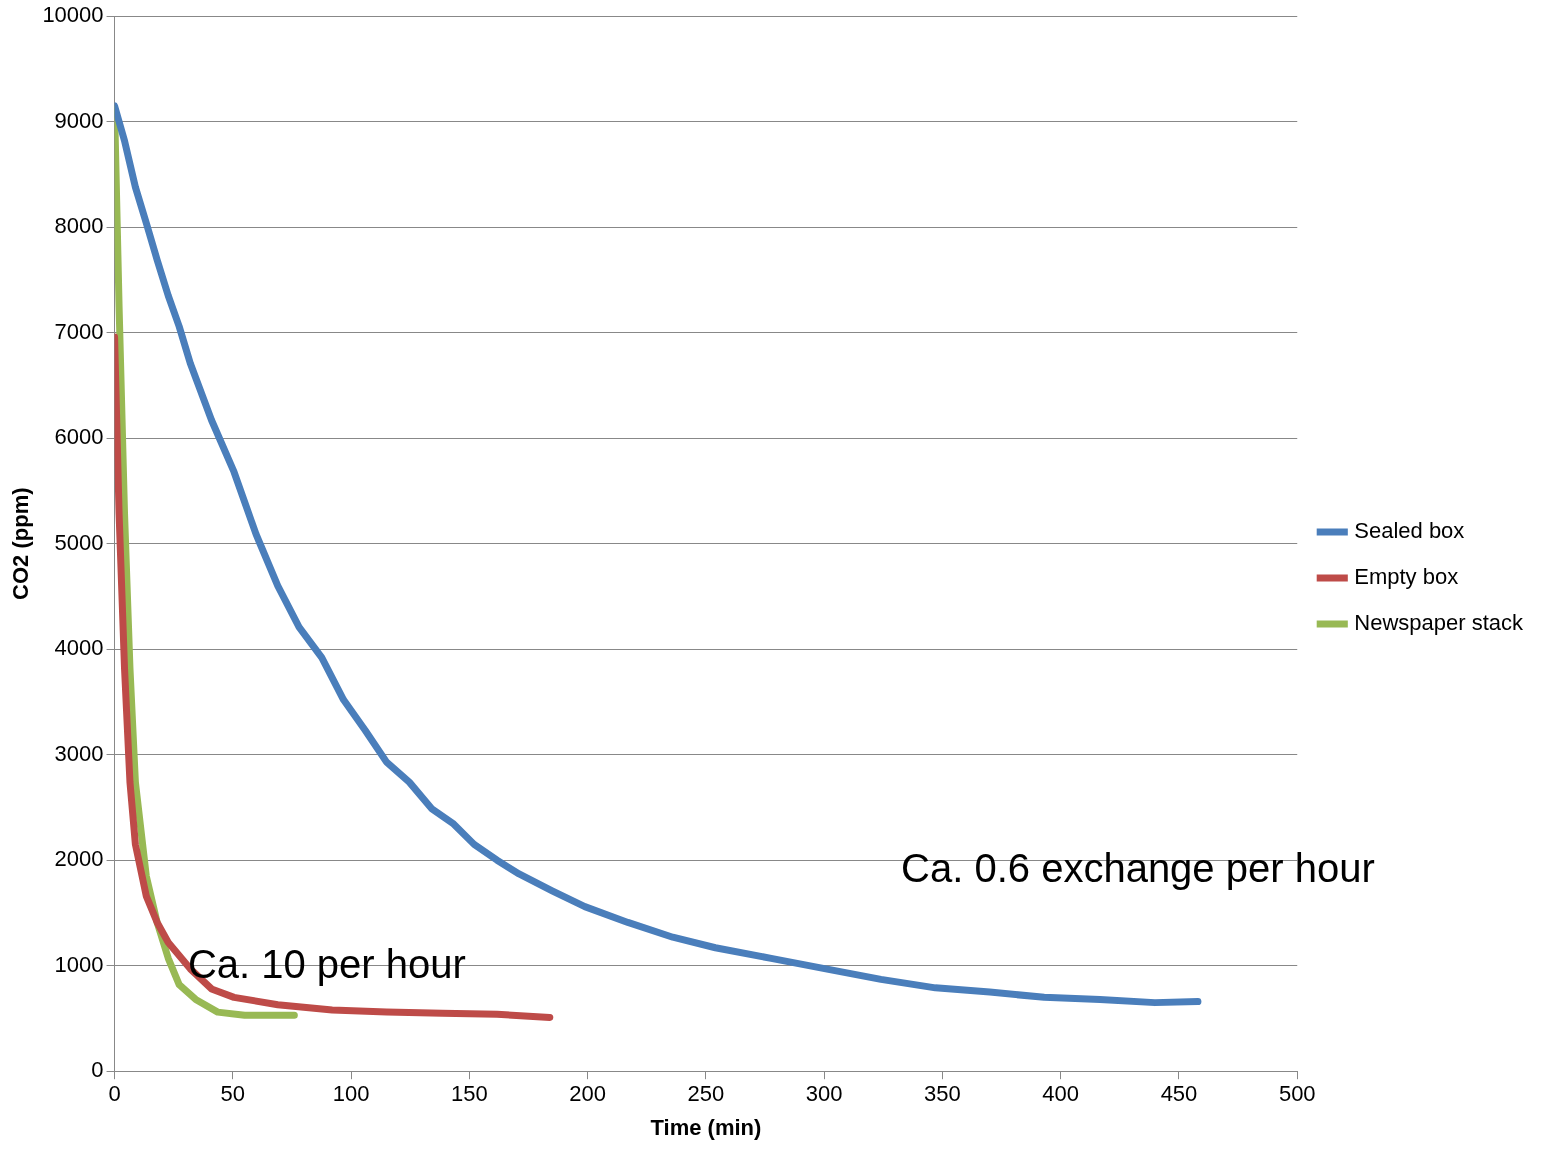  I want to click on y-tick-label: 1000, so click(79, 964).